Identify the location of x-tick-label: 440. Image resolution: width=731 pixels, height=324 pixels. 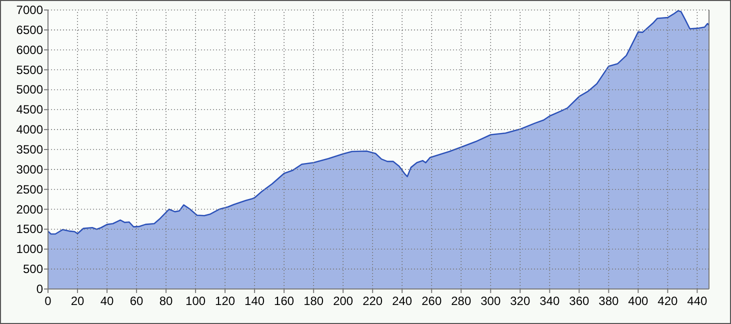
(697, 301).